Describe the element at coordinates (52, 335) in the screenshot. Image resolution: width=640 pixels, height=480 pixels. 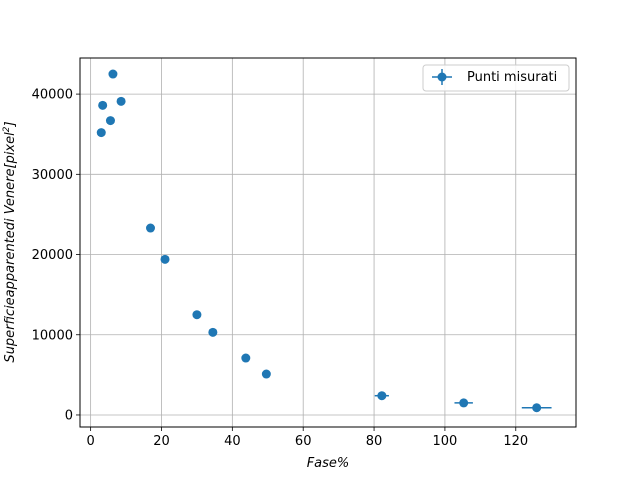
I see `y-tick-label: 10000` at that location.